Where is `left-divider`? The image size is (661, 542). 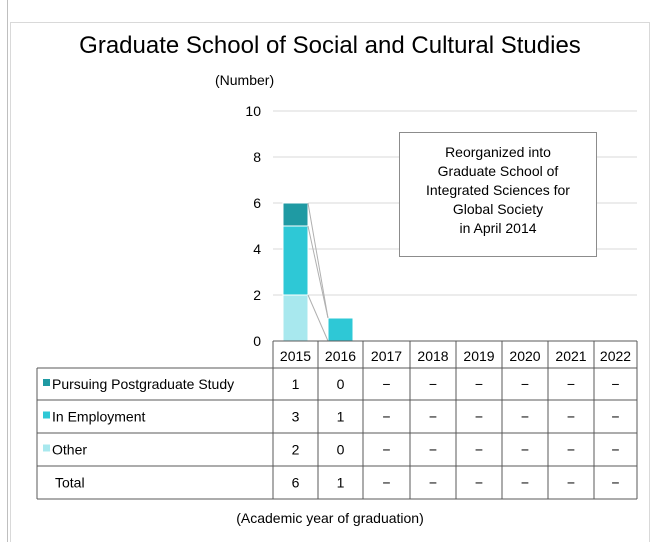
left-divider is located at coordinates (7, 271).